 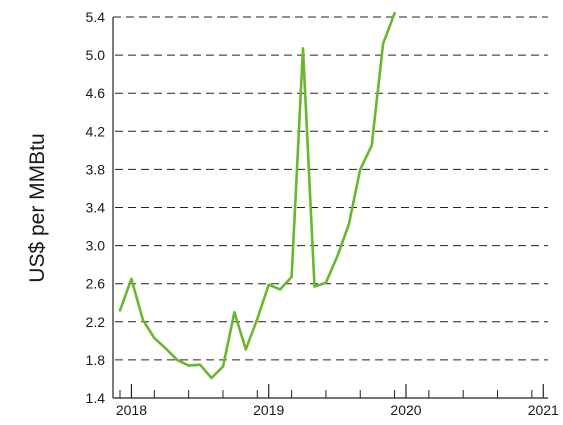 What do you see at coordinates (96, 398) in the screenshot?
I see `y-tick-label: 1.4` at bounding box center [96, 398].